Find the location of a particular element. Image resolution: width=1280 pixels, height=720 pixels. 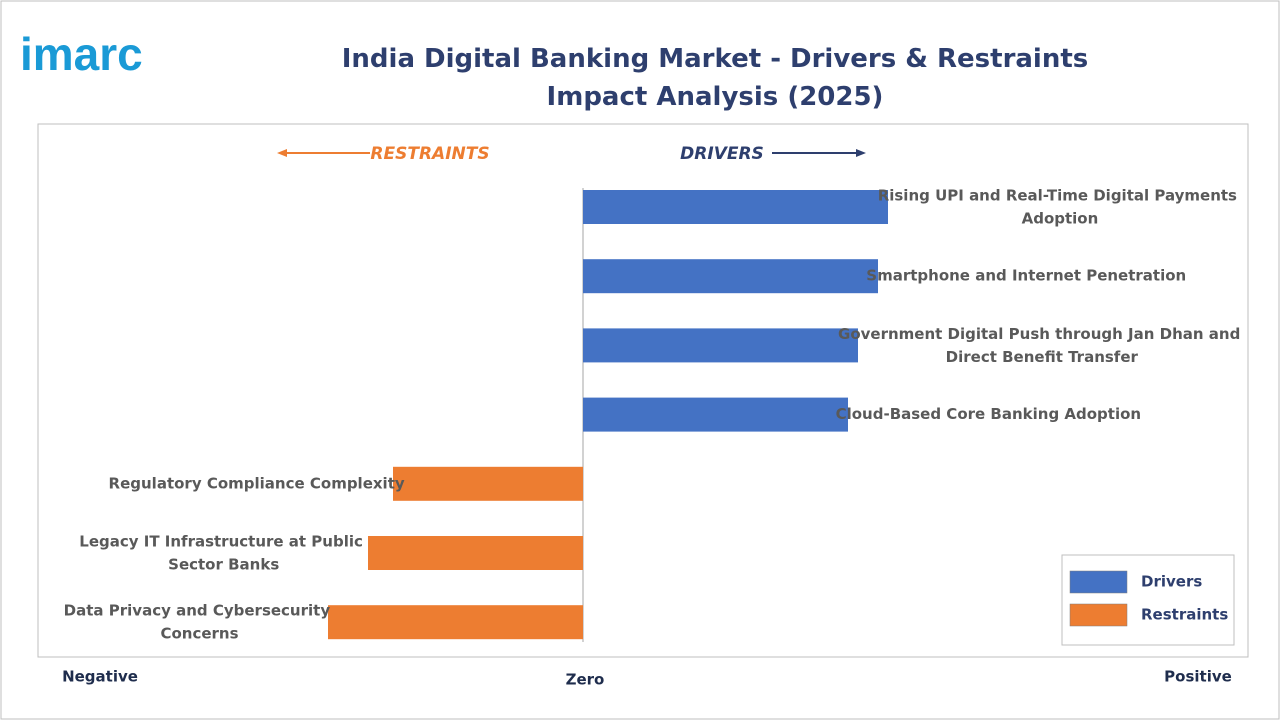

annotation-restraints: RESTRAINTS is located at coordinates (429, 154).